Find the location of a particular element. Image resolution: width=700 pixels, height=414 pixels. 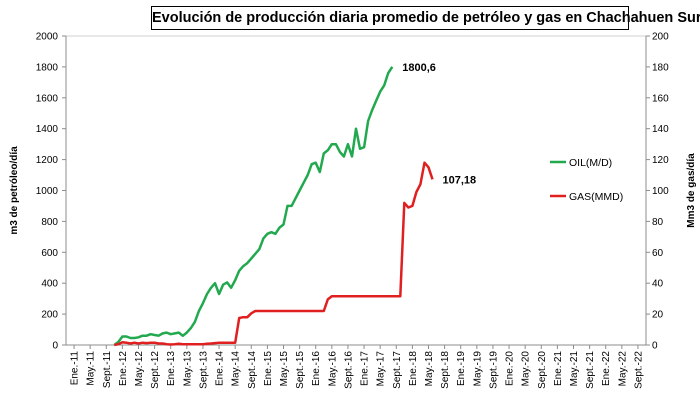

y-tick-label: 2000 is located at coordinates (47, 37).